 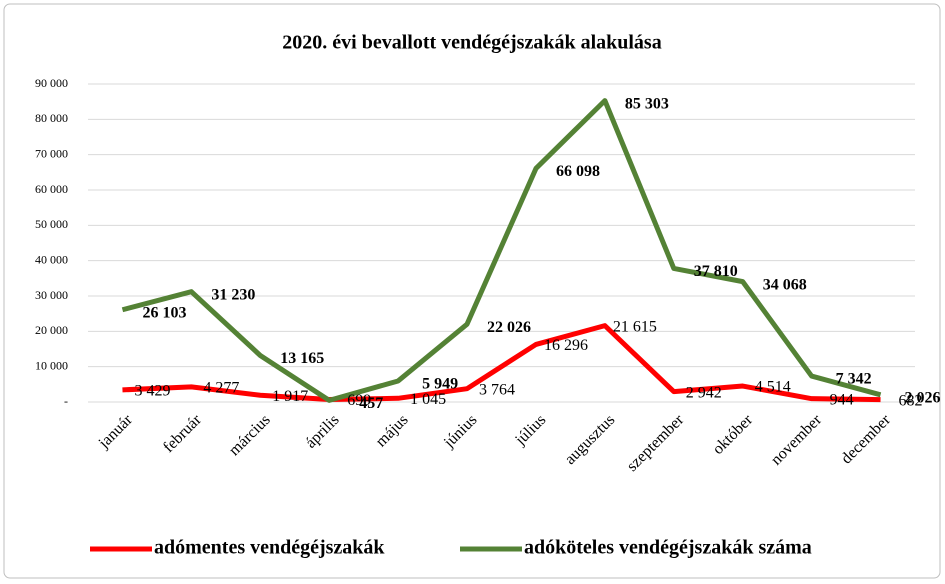 What do you see at coordinates (302, 358) in the screenshot?
I see `data-label: 13 165` at bounding box center [302, 358].